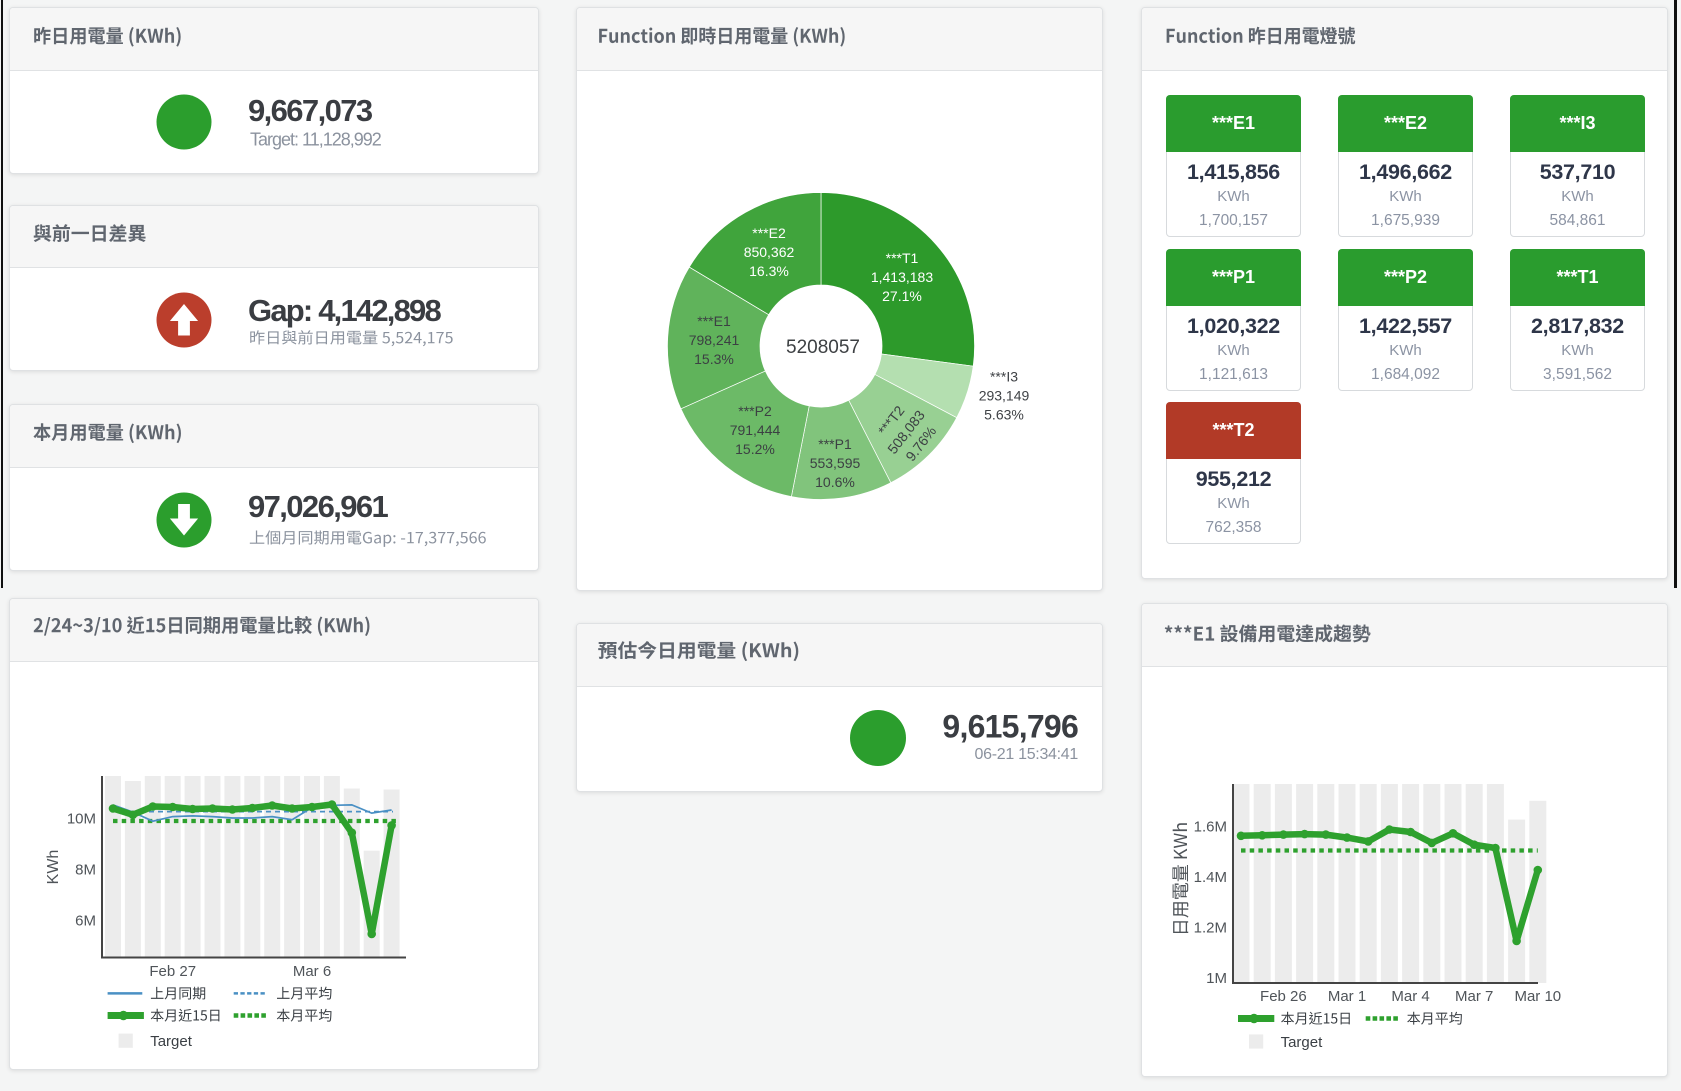 This screenshot has height=1091, width=1681. Describe the element at coordinates (1283, 996) in the screenshot. I see `svg-text: Feb 26` at that location.